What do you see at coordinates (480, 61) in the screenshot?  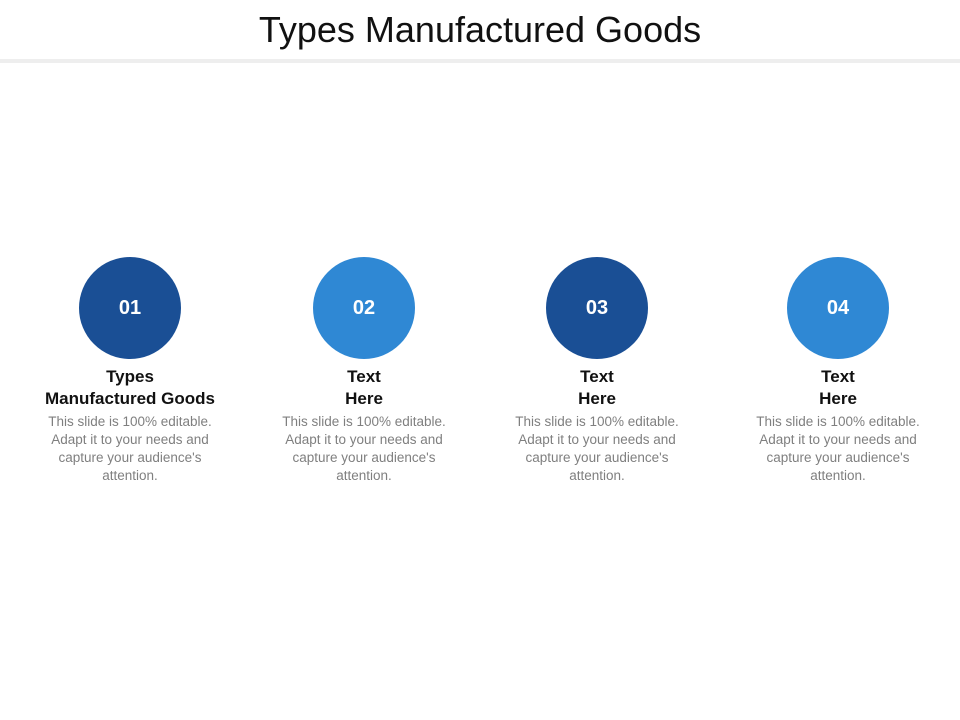 I see `title-divider` at bounding box center [480, 61].